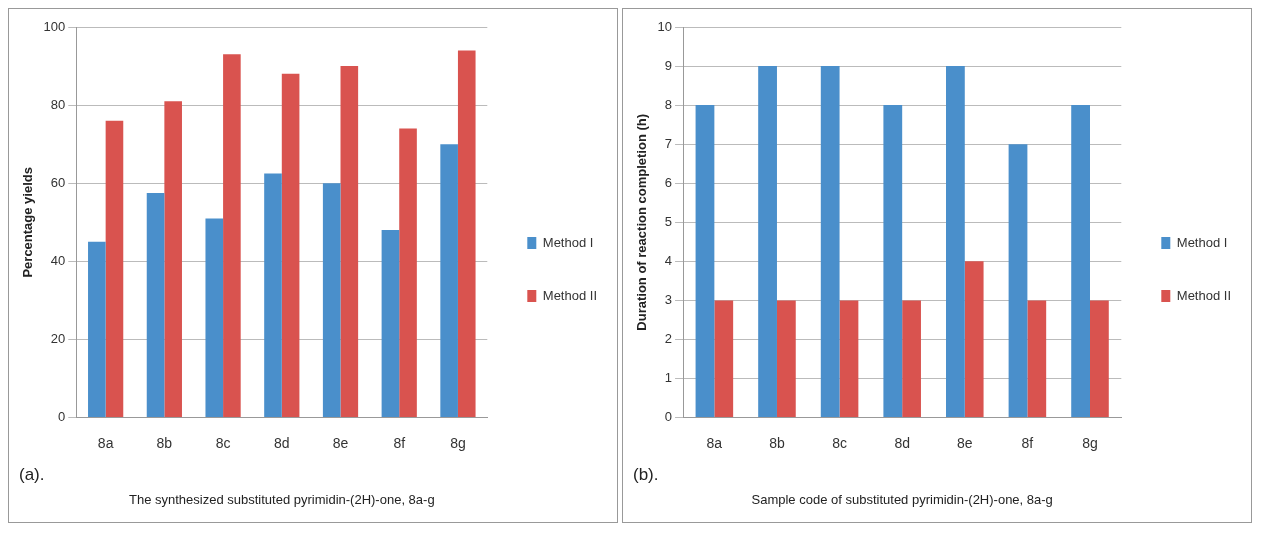 The width and height of the screenshot is (1262, 535). Describe the element at coordinates (668, 104) in the screenshot. I see `y-tick-label: 8` at that location.